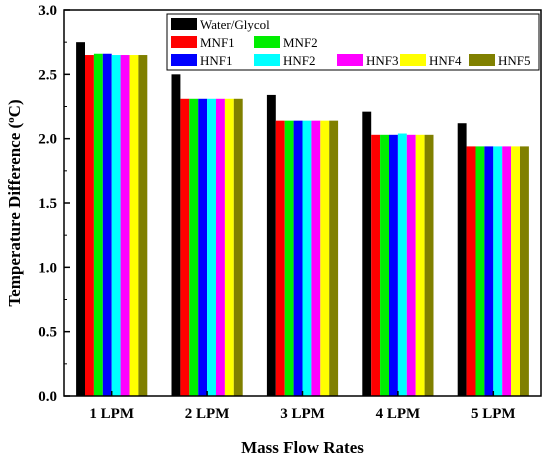 The width and height of the screenshot is (550, 462). I want to click on bar-hnf4-5-lpm, so click(515, 271).